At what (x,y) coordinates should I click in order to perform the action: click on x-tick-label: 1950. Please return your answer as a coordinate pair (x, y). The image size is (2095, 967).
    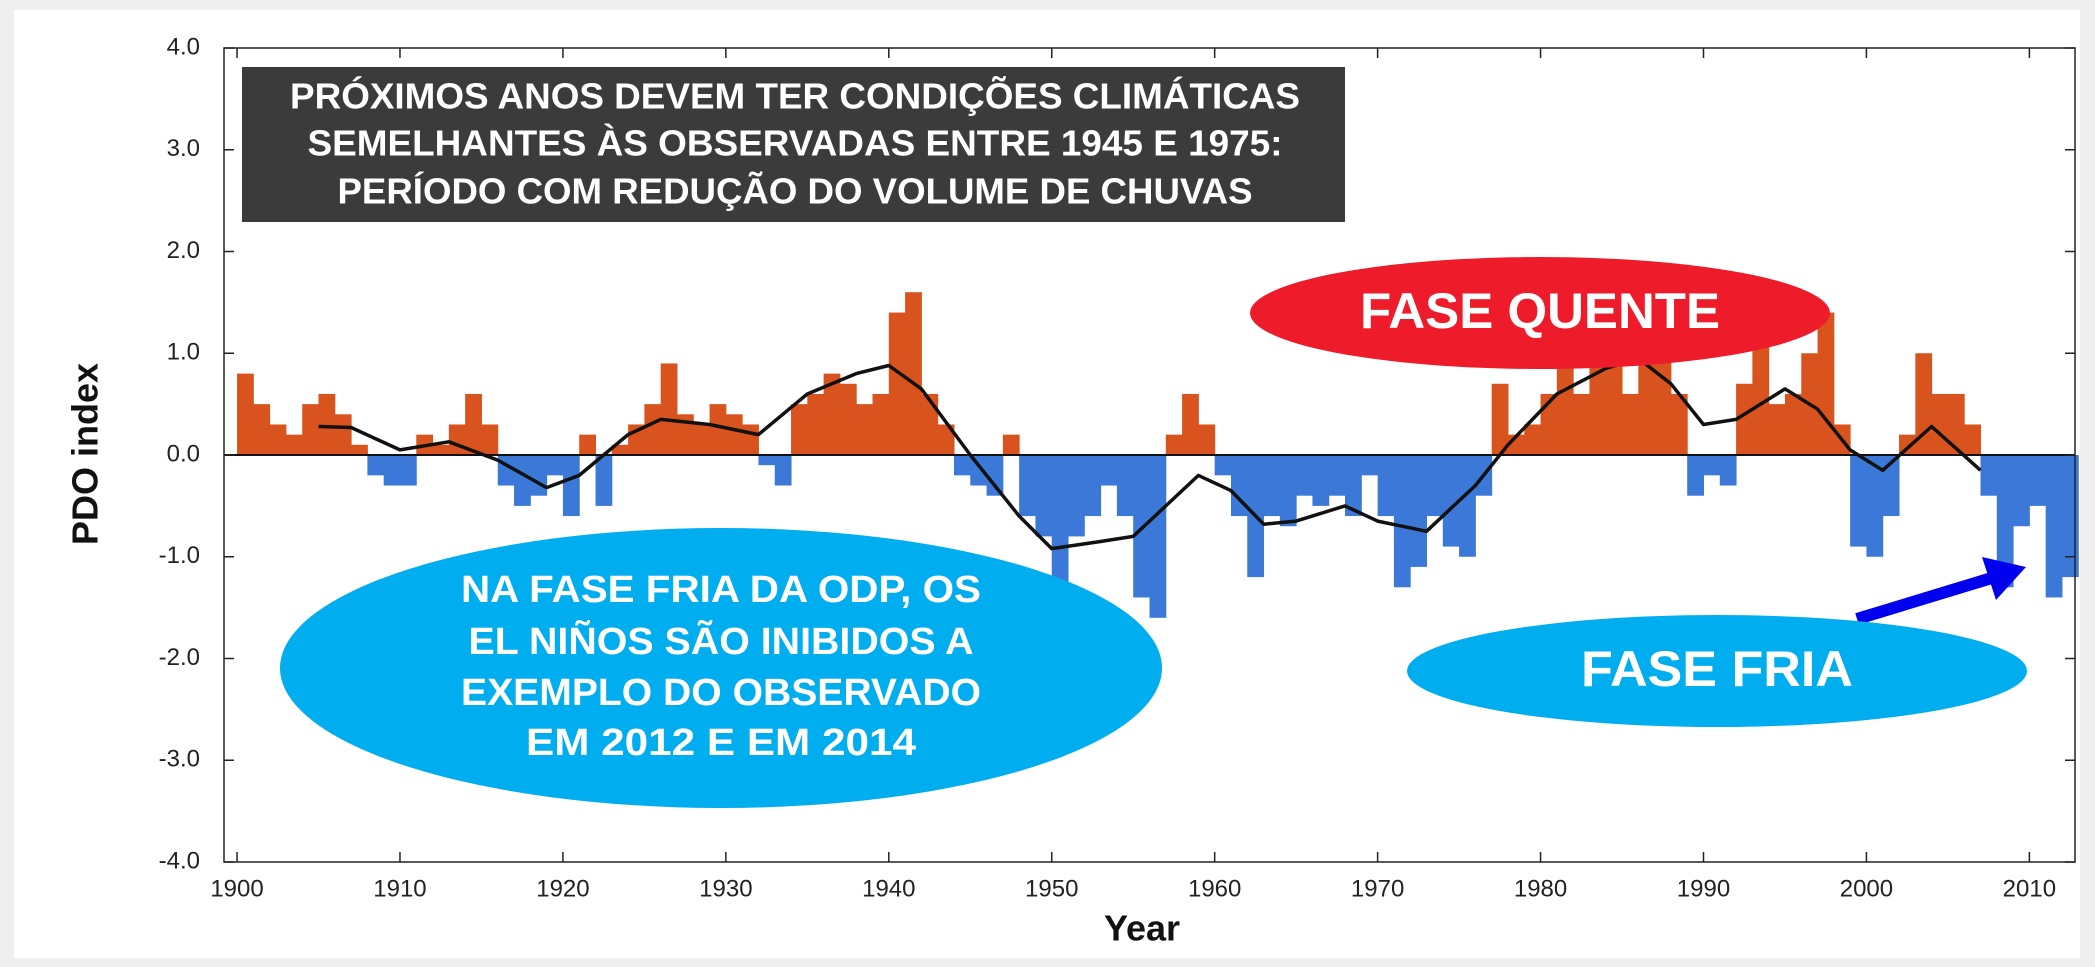
    Looking at the image, I should click on (1051, 888).